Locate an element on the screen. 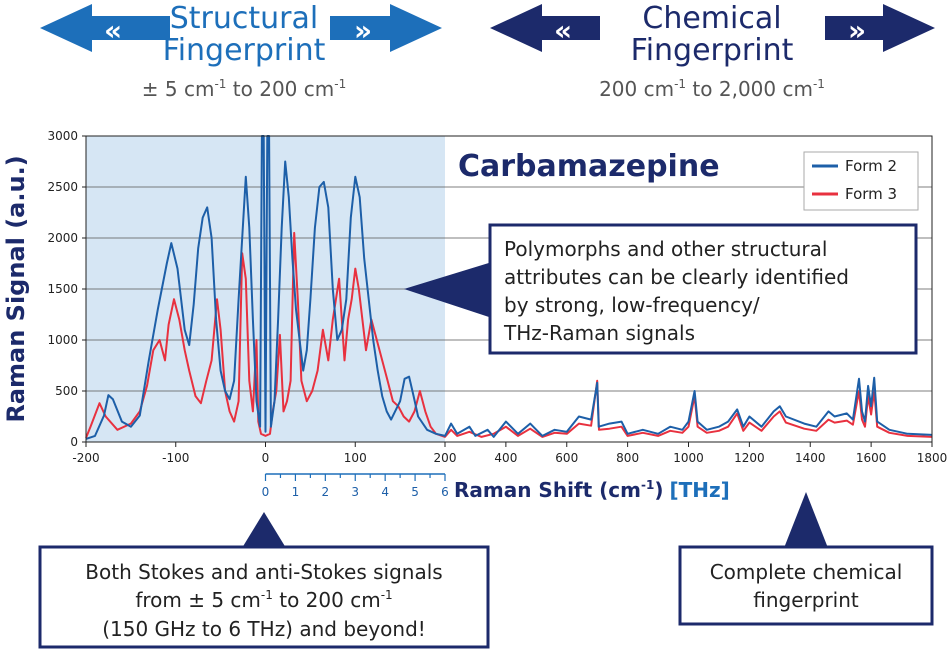 The width and height of the screenshot is (950, 653). x-axis-title-close: ) is located at coordinates (658, 490).